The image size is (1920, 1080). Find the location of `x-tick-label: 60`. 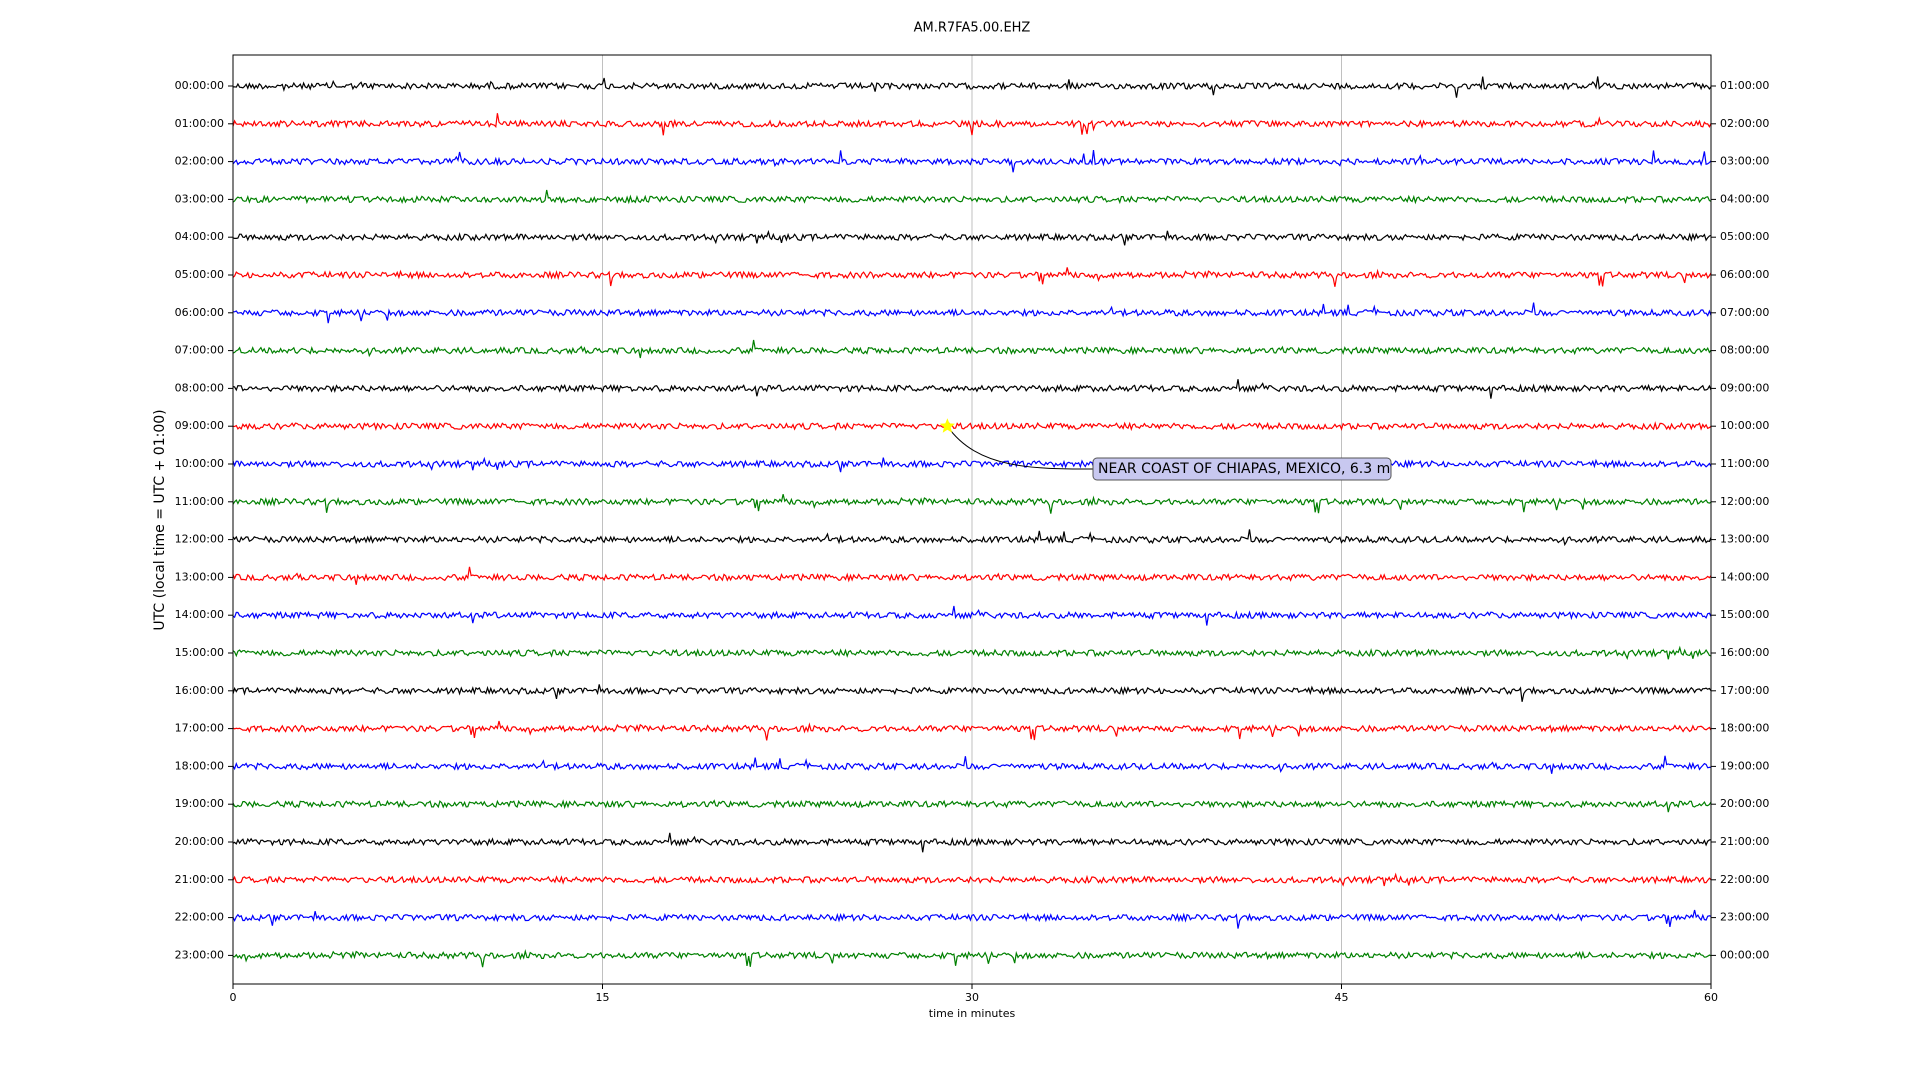

x-tick-label: 60 is located at coordinates (1711, 997).